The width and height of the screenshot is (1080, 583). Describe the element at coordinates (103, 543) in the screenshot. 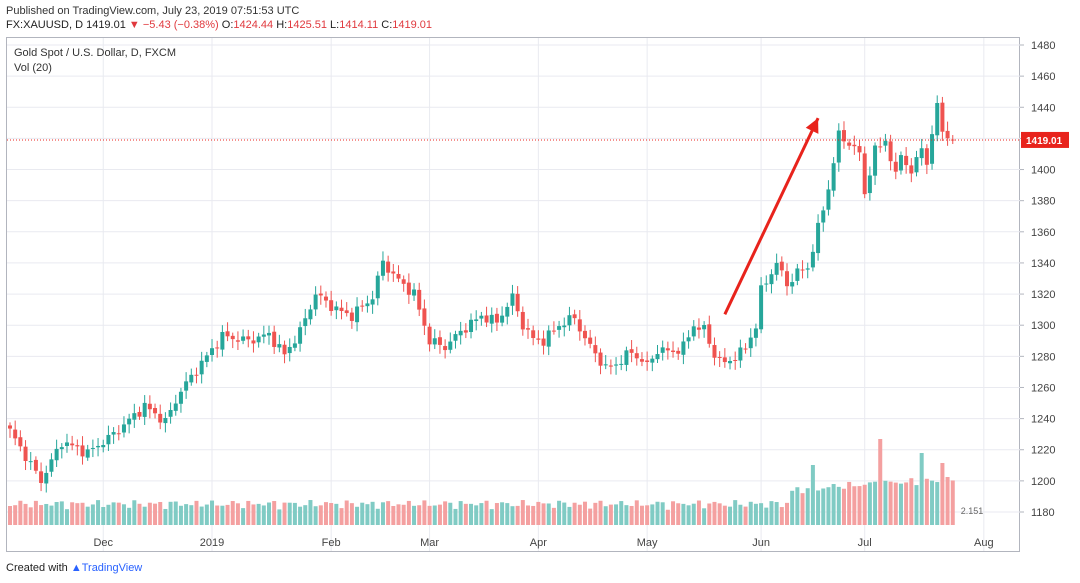

I see `x-tick-label: Dec` at that location.